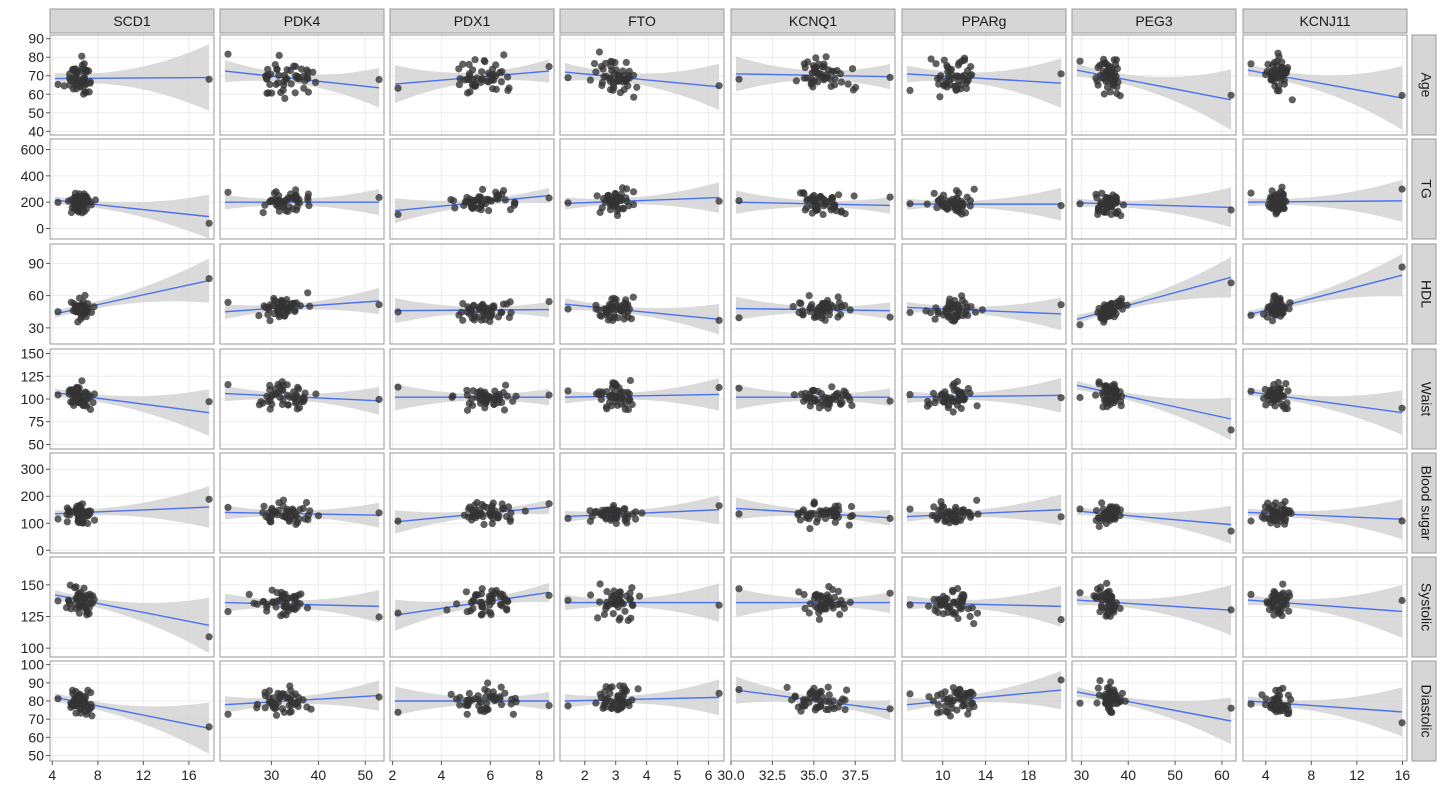 The height and width of the screenshot is (790, 1440). I want to click on panel-diastolic-pparg, so click(984, 711).